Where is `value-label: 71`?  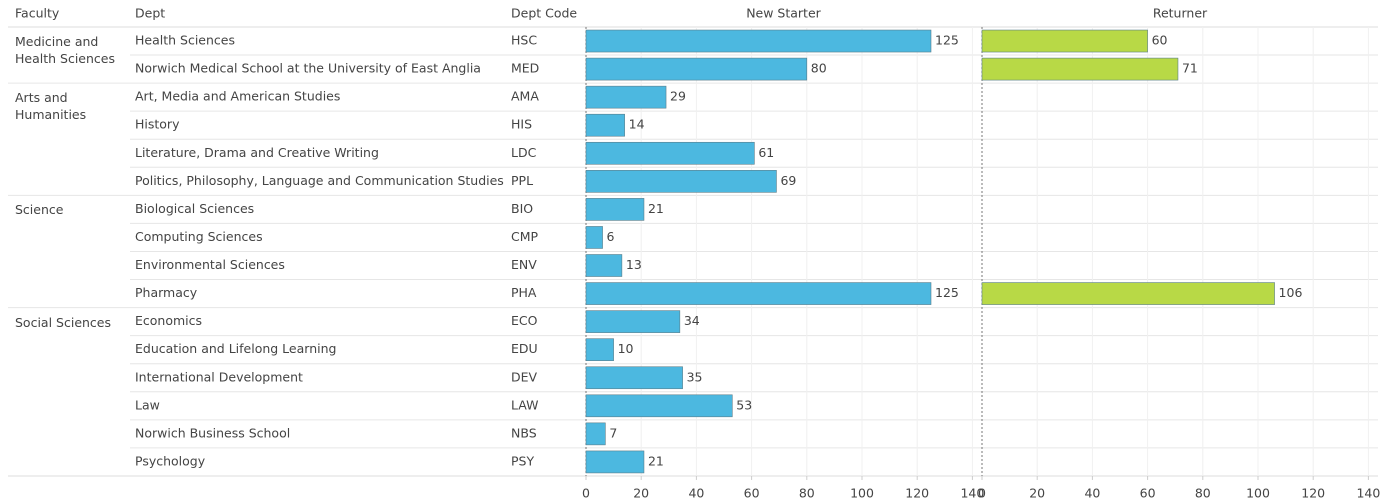
value-label: 71 is located at coordinates (1190, 68).